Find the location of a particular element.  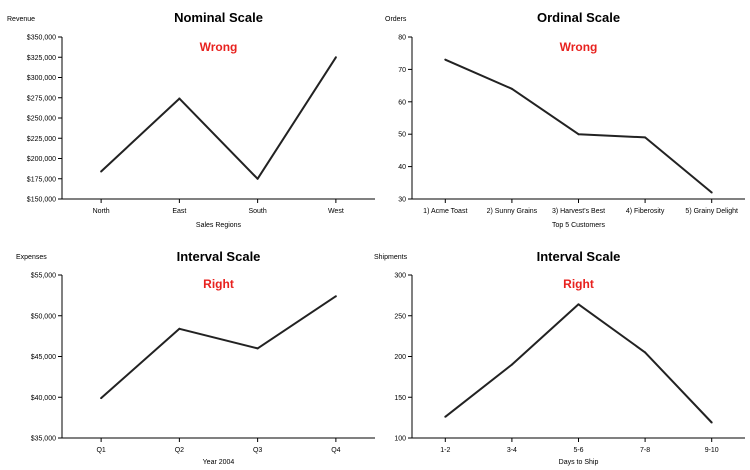

y-tick-label: $55,000 is located at coordinates (43, 276).